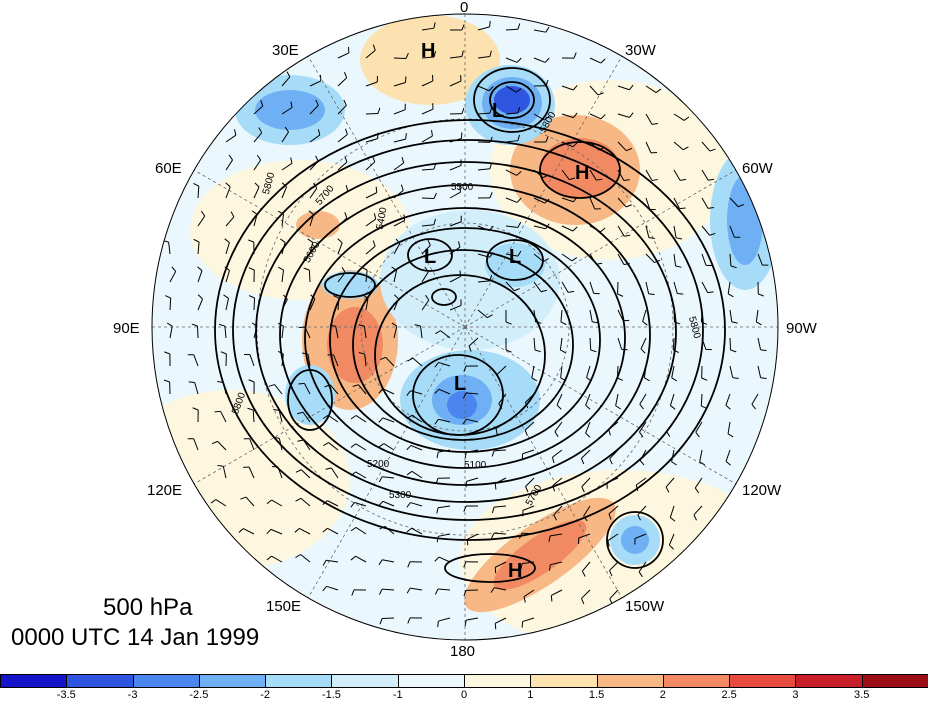 This screenshot has height=702, width=928. What do you see at coordinates (148, 607) in the screenshot?
I see `level-title: 500 hPa` at bounding box center [148, 607].